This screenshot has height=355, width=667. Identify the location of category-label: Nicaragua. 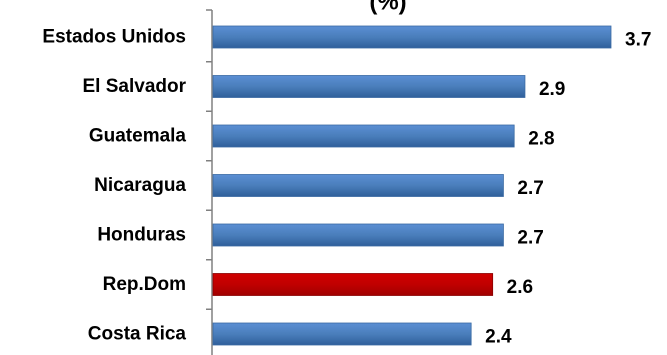
(140, 185).